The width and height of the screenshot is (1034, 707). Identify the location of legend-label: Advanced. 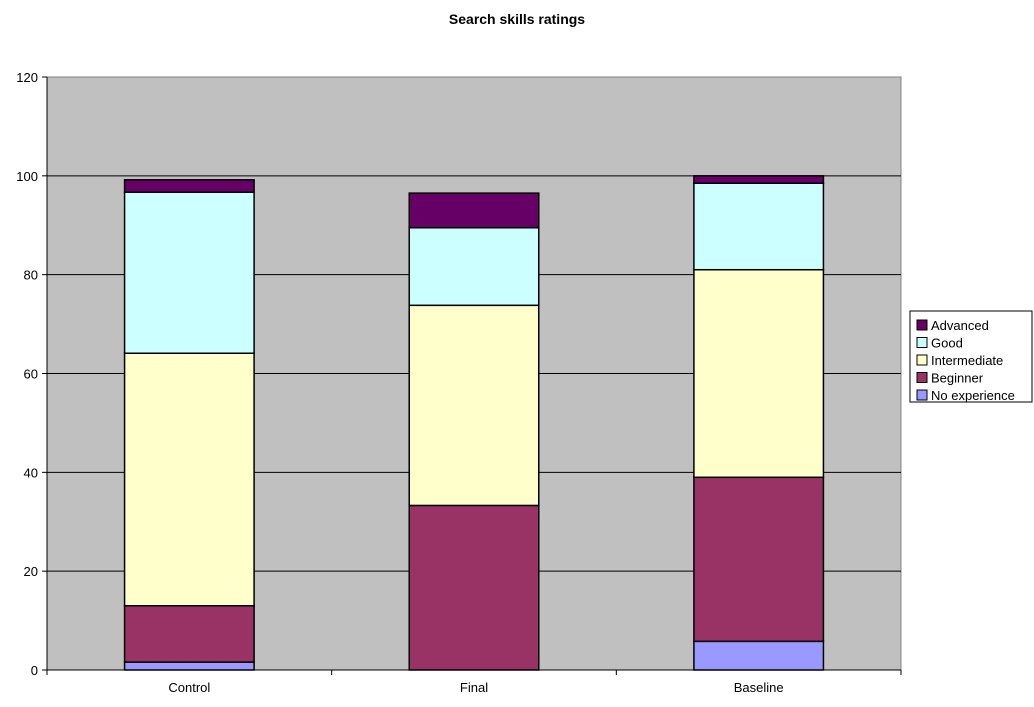
(960, 325).